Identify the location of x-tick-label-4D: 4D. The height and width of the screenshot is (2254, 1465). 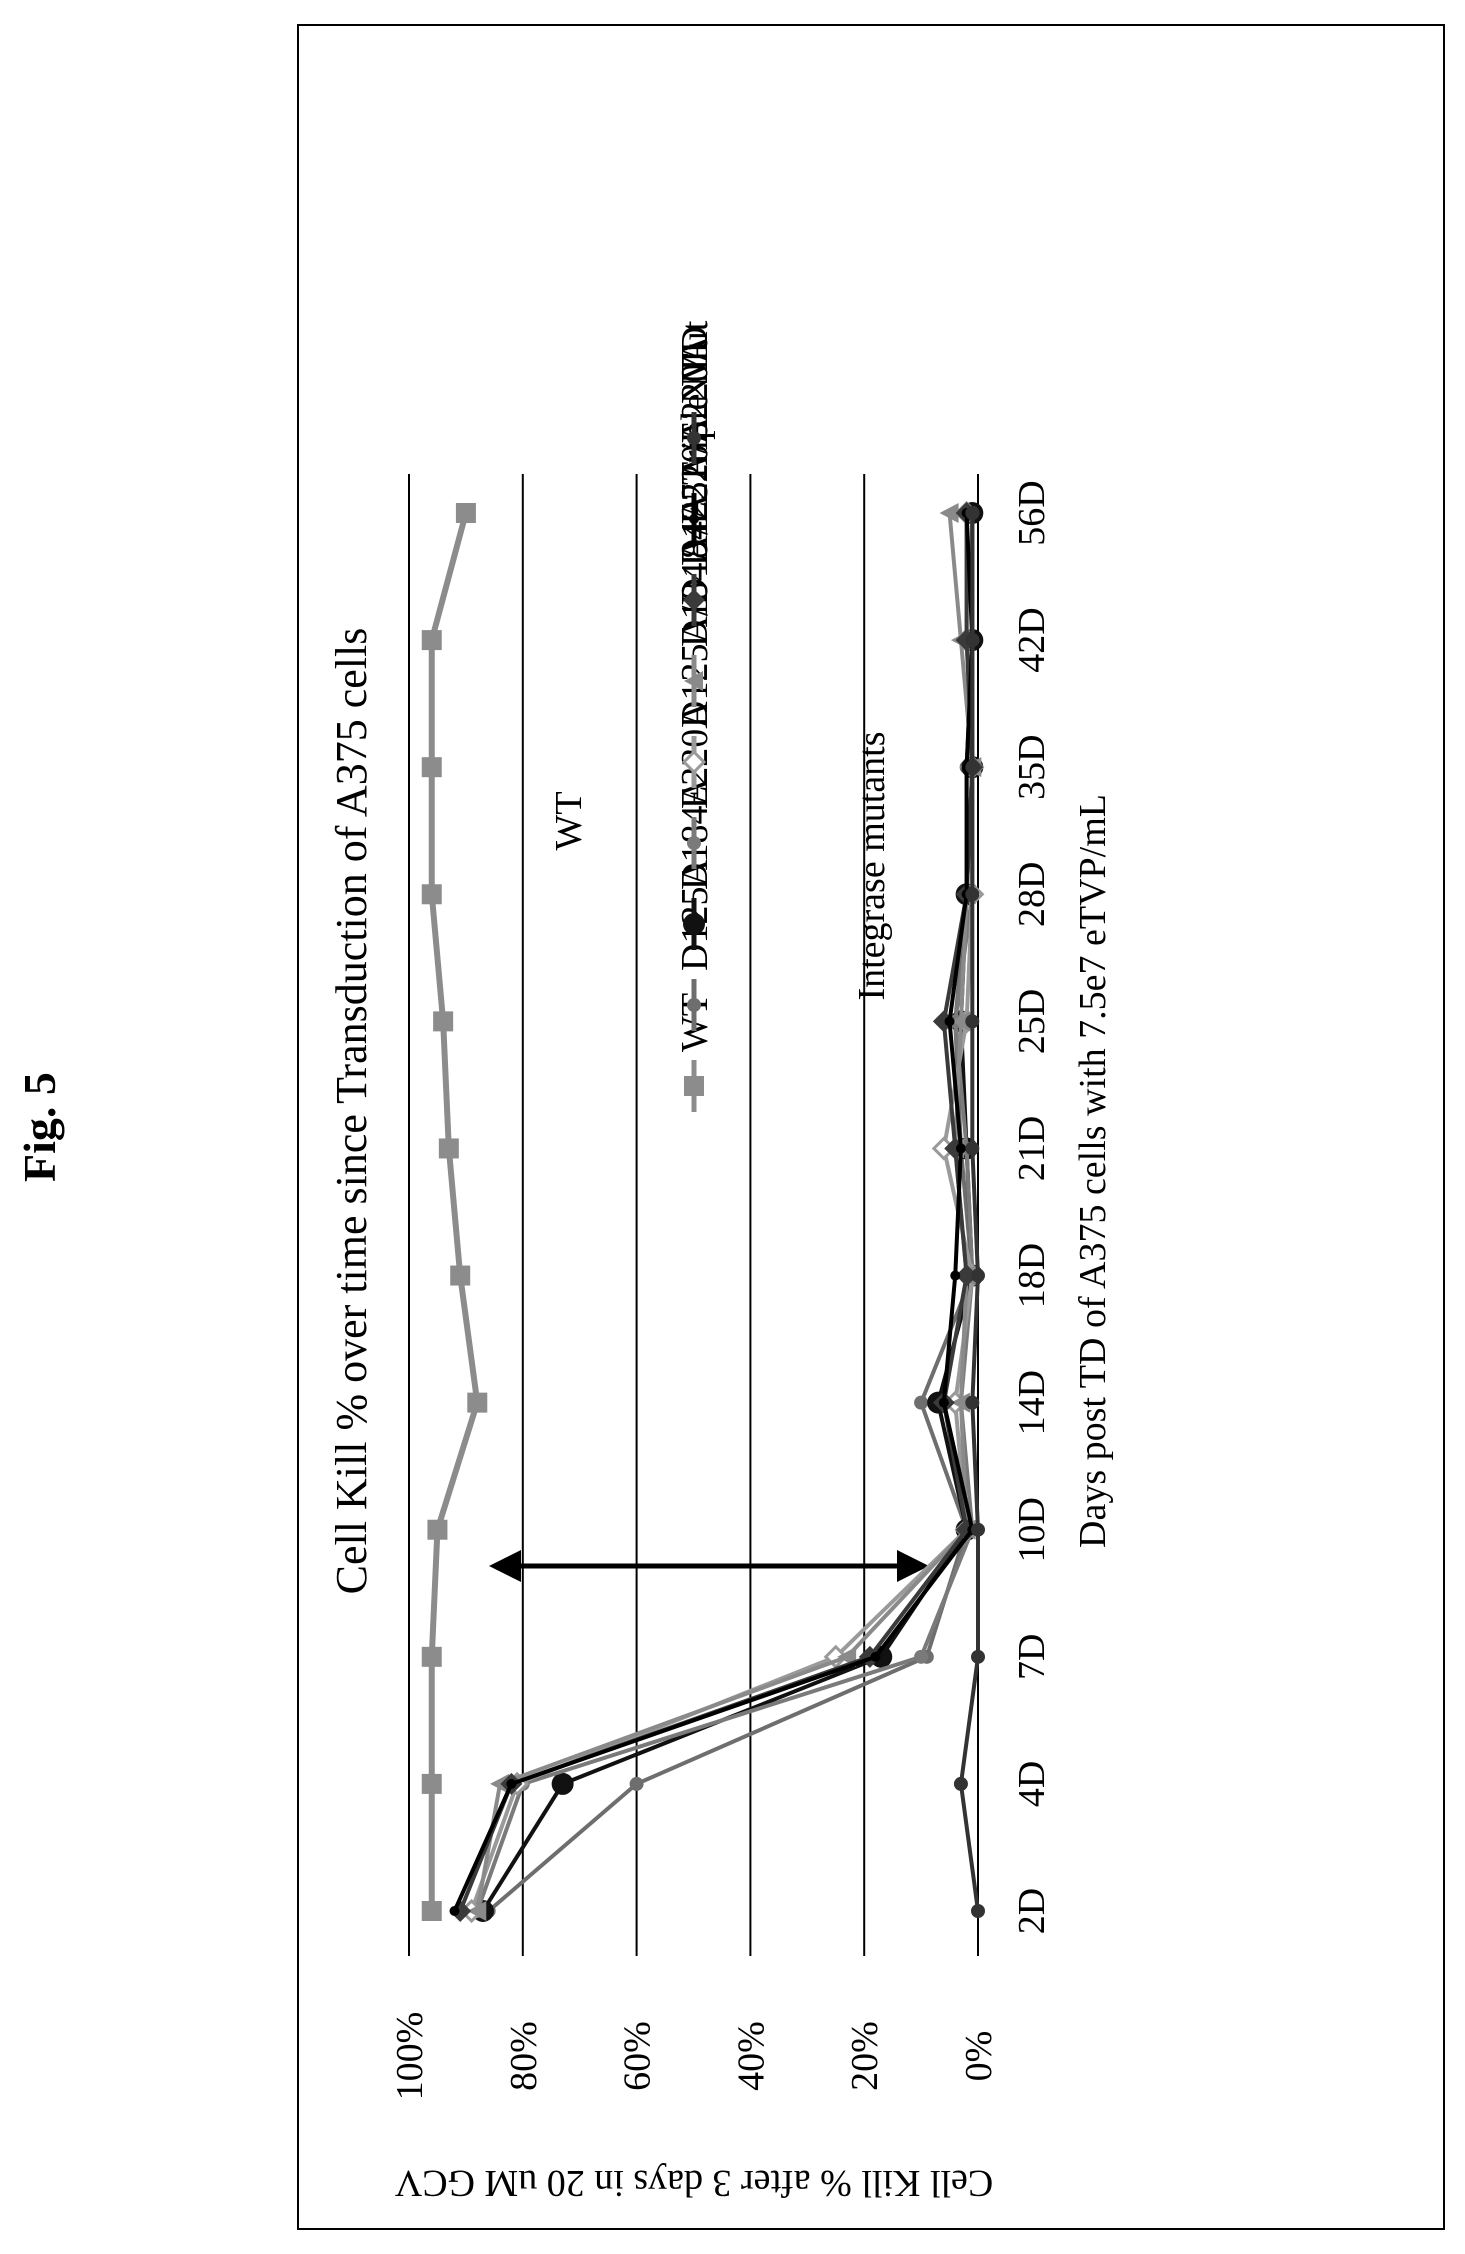
(1032, 1784).